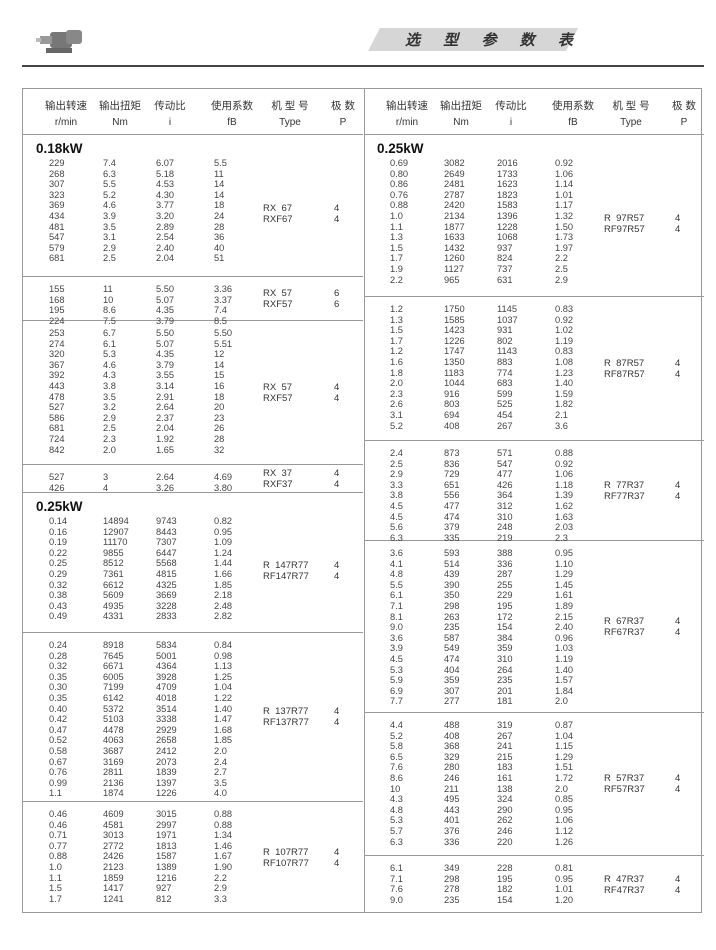 The height and width of the screenshot is (950, 716). I want to click on cell-ratio: 1583, so click(507, 205).